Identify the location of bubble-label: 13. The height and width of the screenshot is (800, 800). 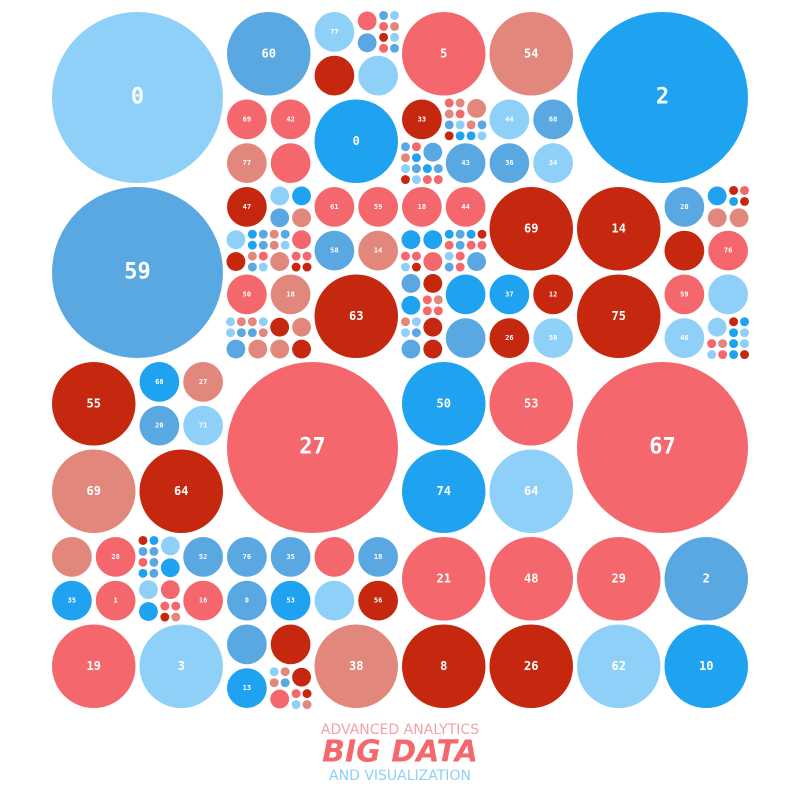
(247, 688).